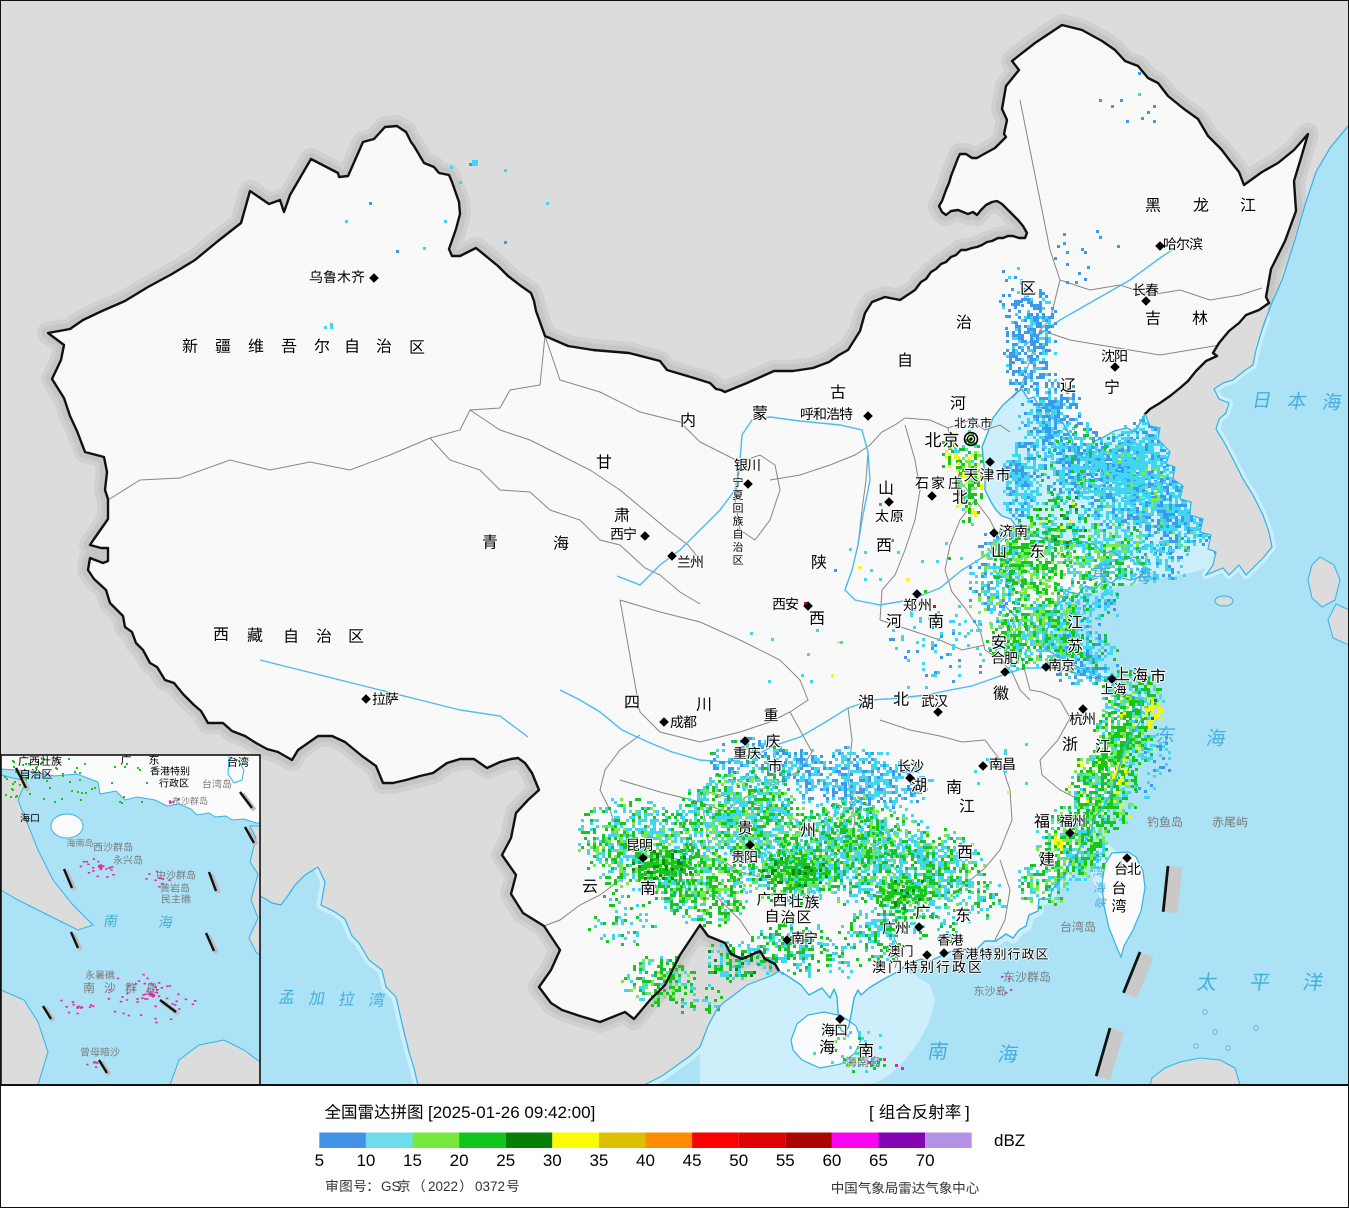  What do you see at coordinates (692, 1160) in the screenshot?
I see `svg-text: 45` at bounding box center [692, 1160].